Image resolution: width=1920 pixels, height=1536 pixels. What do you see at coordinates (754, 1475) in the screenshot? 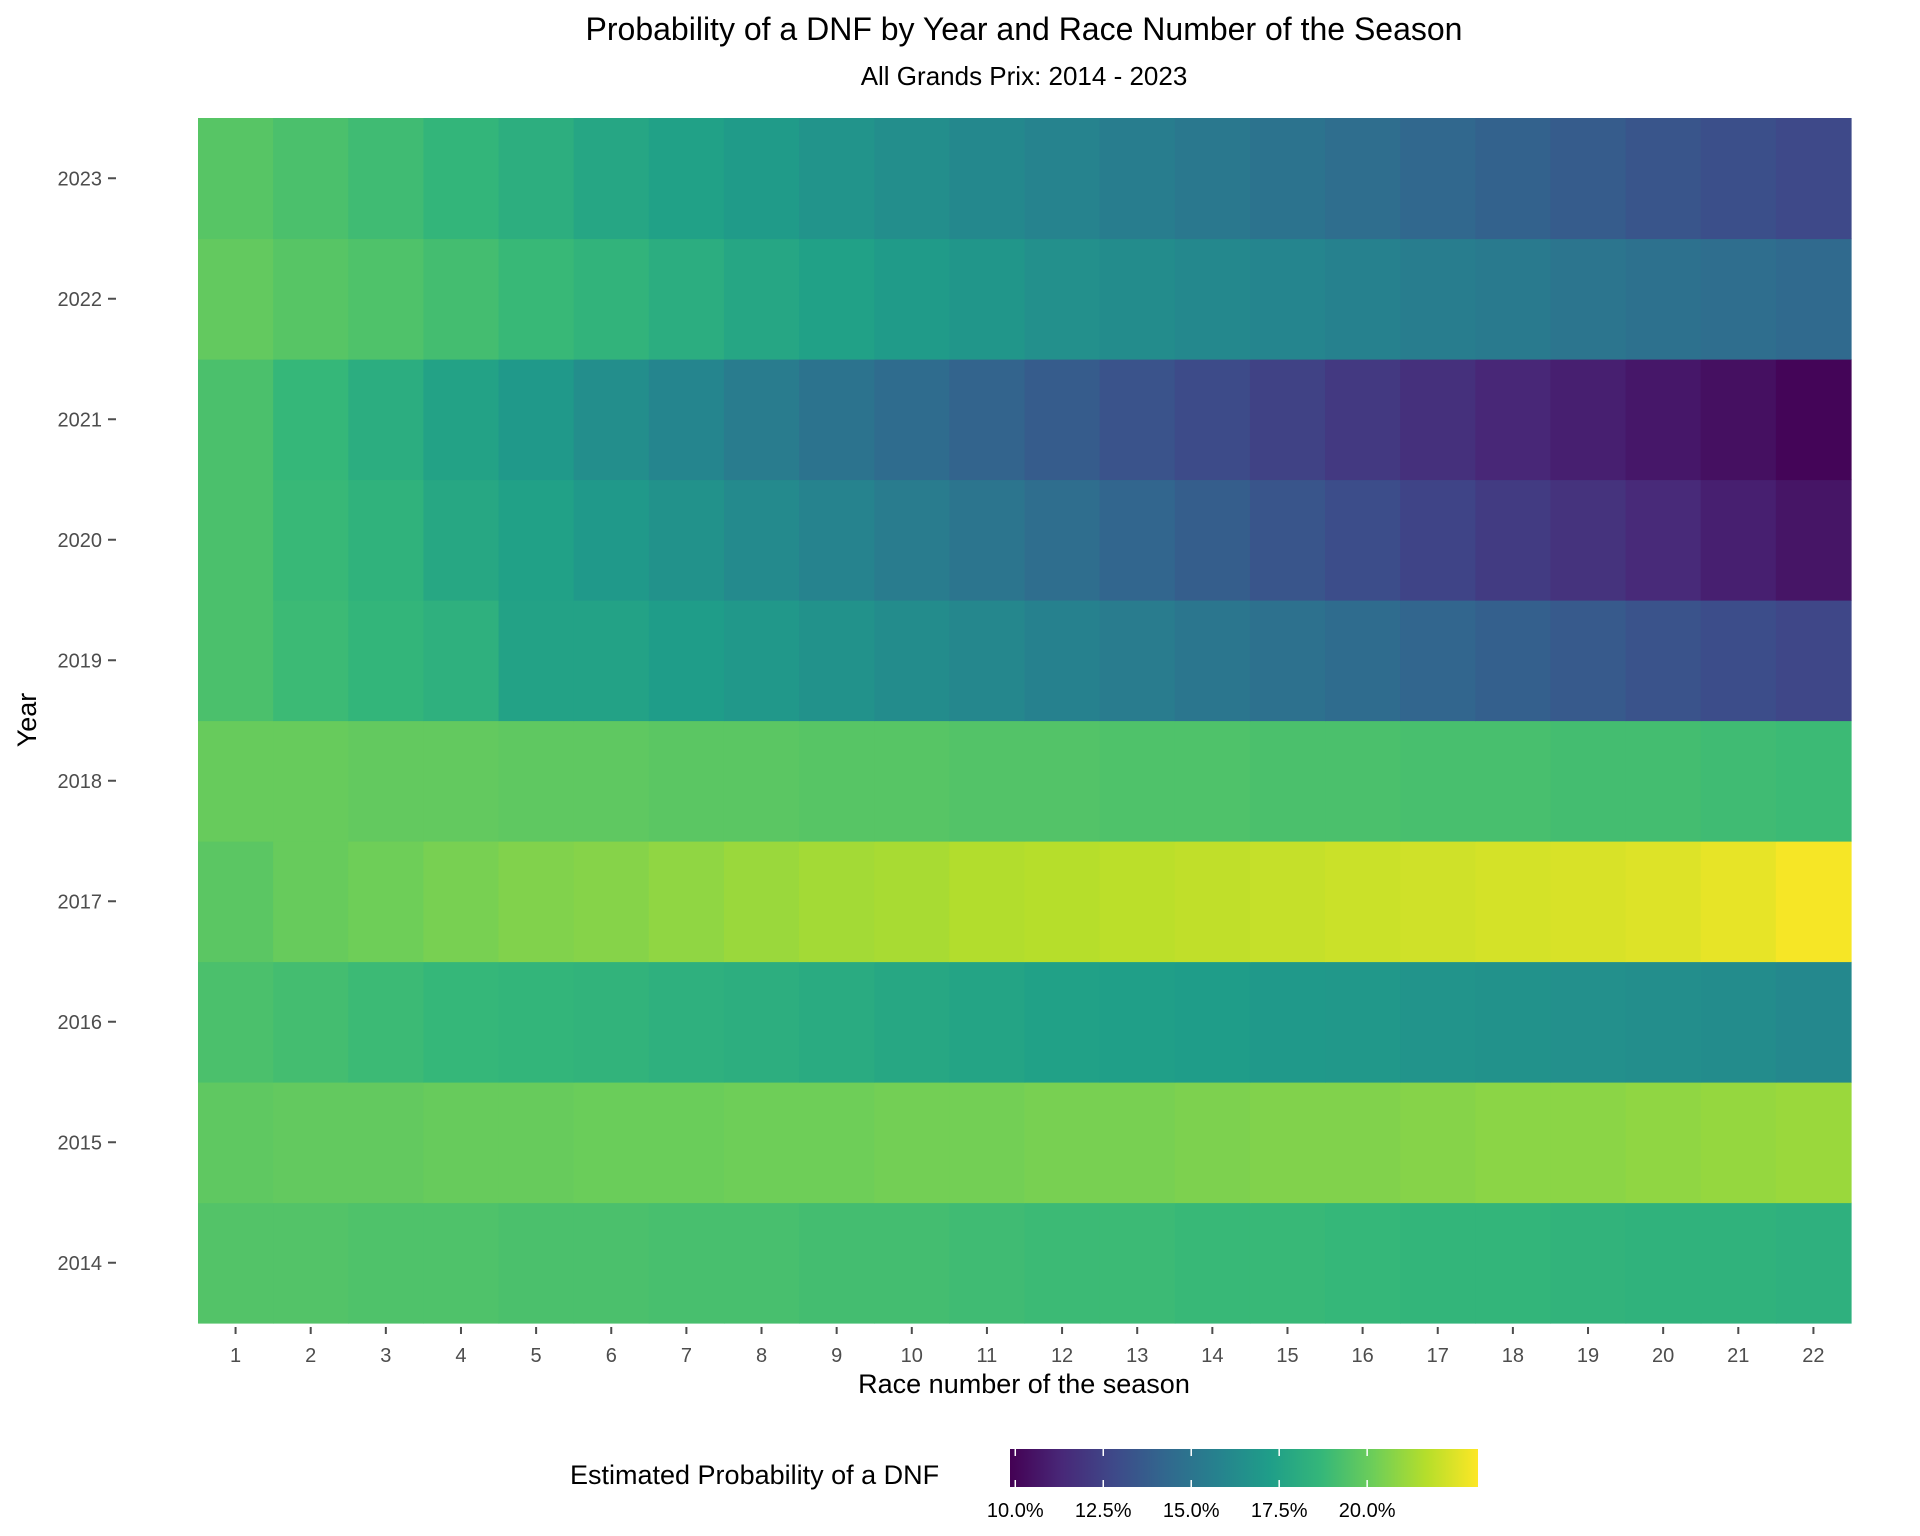
I see `legend-title: Estimated Probability of a DNF` at bounding box center [754, 1475].